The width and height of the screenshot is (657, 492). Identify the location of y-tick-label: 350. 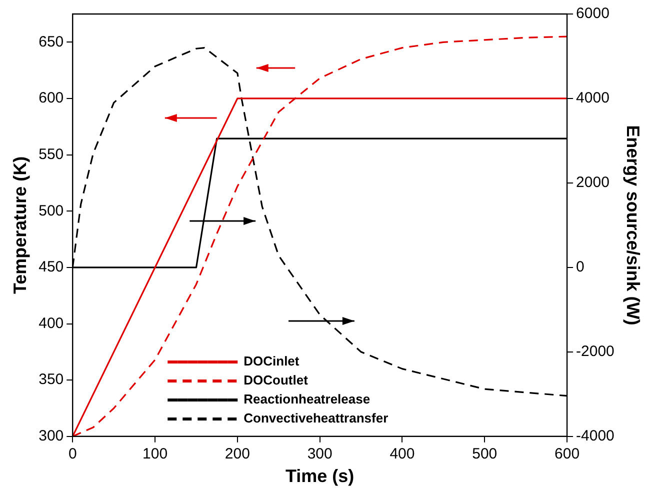
(51, 379).